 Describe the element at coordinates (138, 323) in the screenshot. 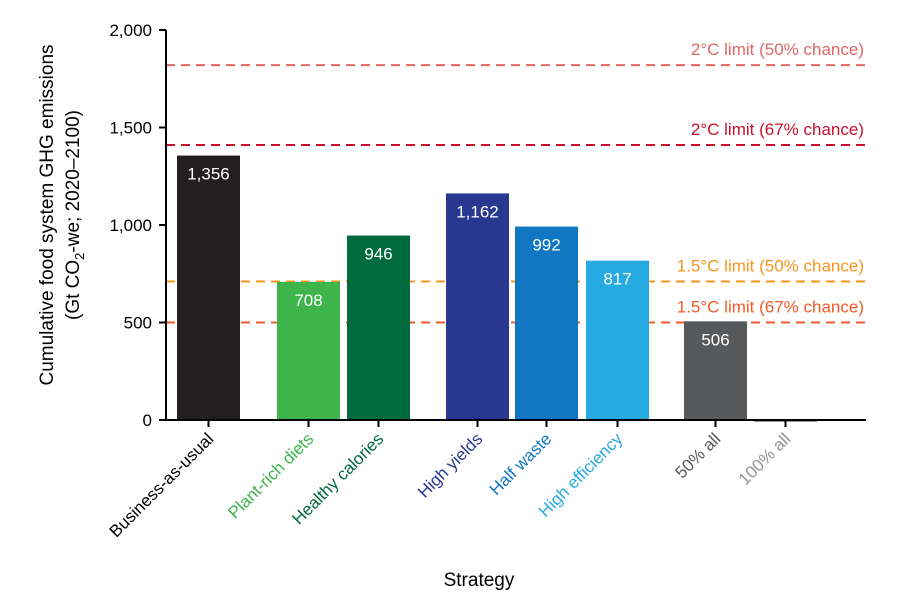

I see `y-tick-label-1: 500` at that location.